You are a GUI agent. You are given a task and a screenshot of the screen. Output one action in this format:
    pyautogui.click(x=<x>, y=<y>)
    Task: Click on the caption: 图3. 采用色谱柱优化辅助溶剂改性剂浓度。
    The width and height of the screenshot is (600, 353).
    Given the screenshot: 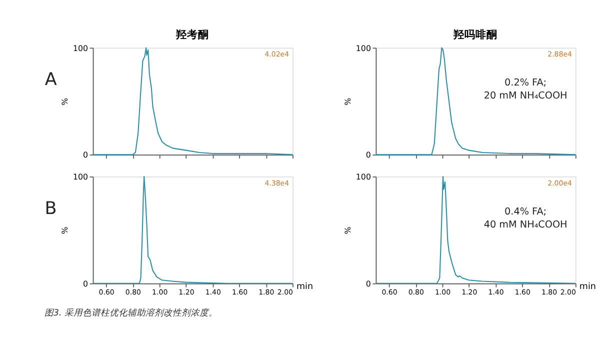 What is the action you would take?
    pyautogui.click(x=131, y=312)
    